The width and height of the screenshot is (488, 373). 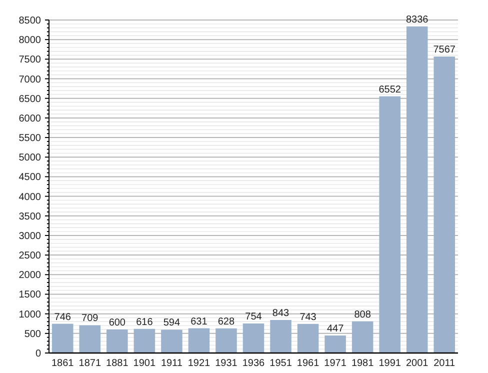 What do you see at coordinates (390, 363) in the screenshot?
I see `x-tick-label: 1991` at bounding box center [390, 363].